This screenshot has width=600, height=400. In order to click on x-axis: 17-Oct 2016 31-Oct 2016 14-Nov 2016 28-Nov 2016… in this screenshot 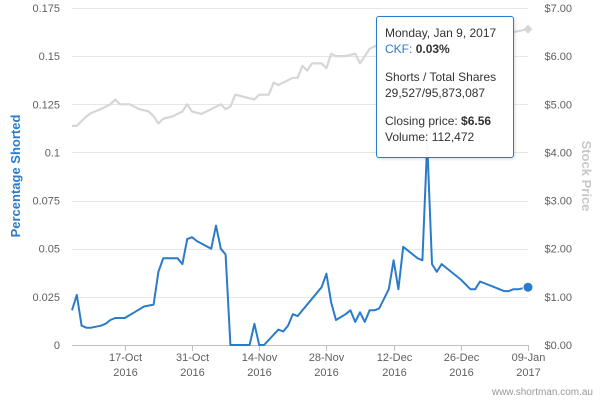, I will do `click(327, 362)`.